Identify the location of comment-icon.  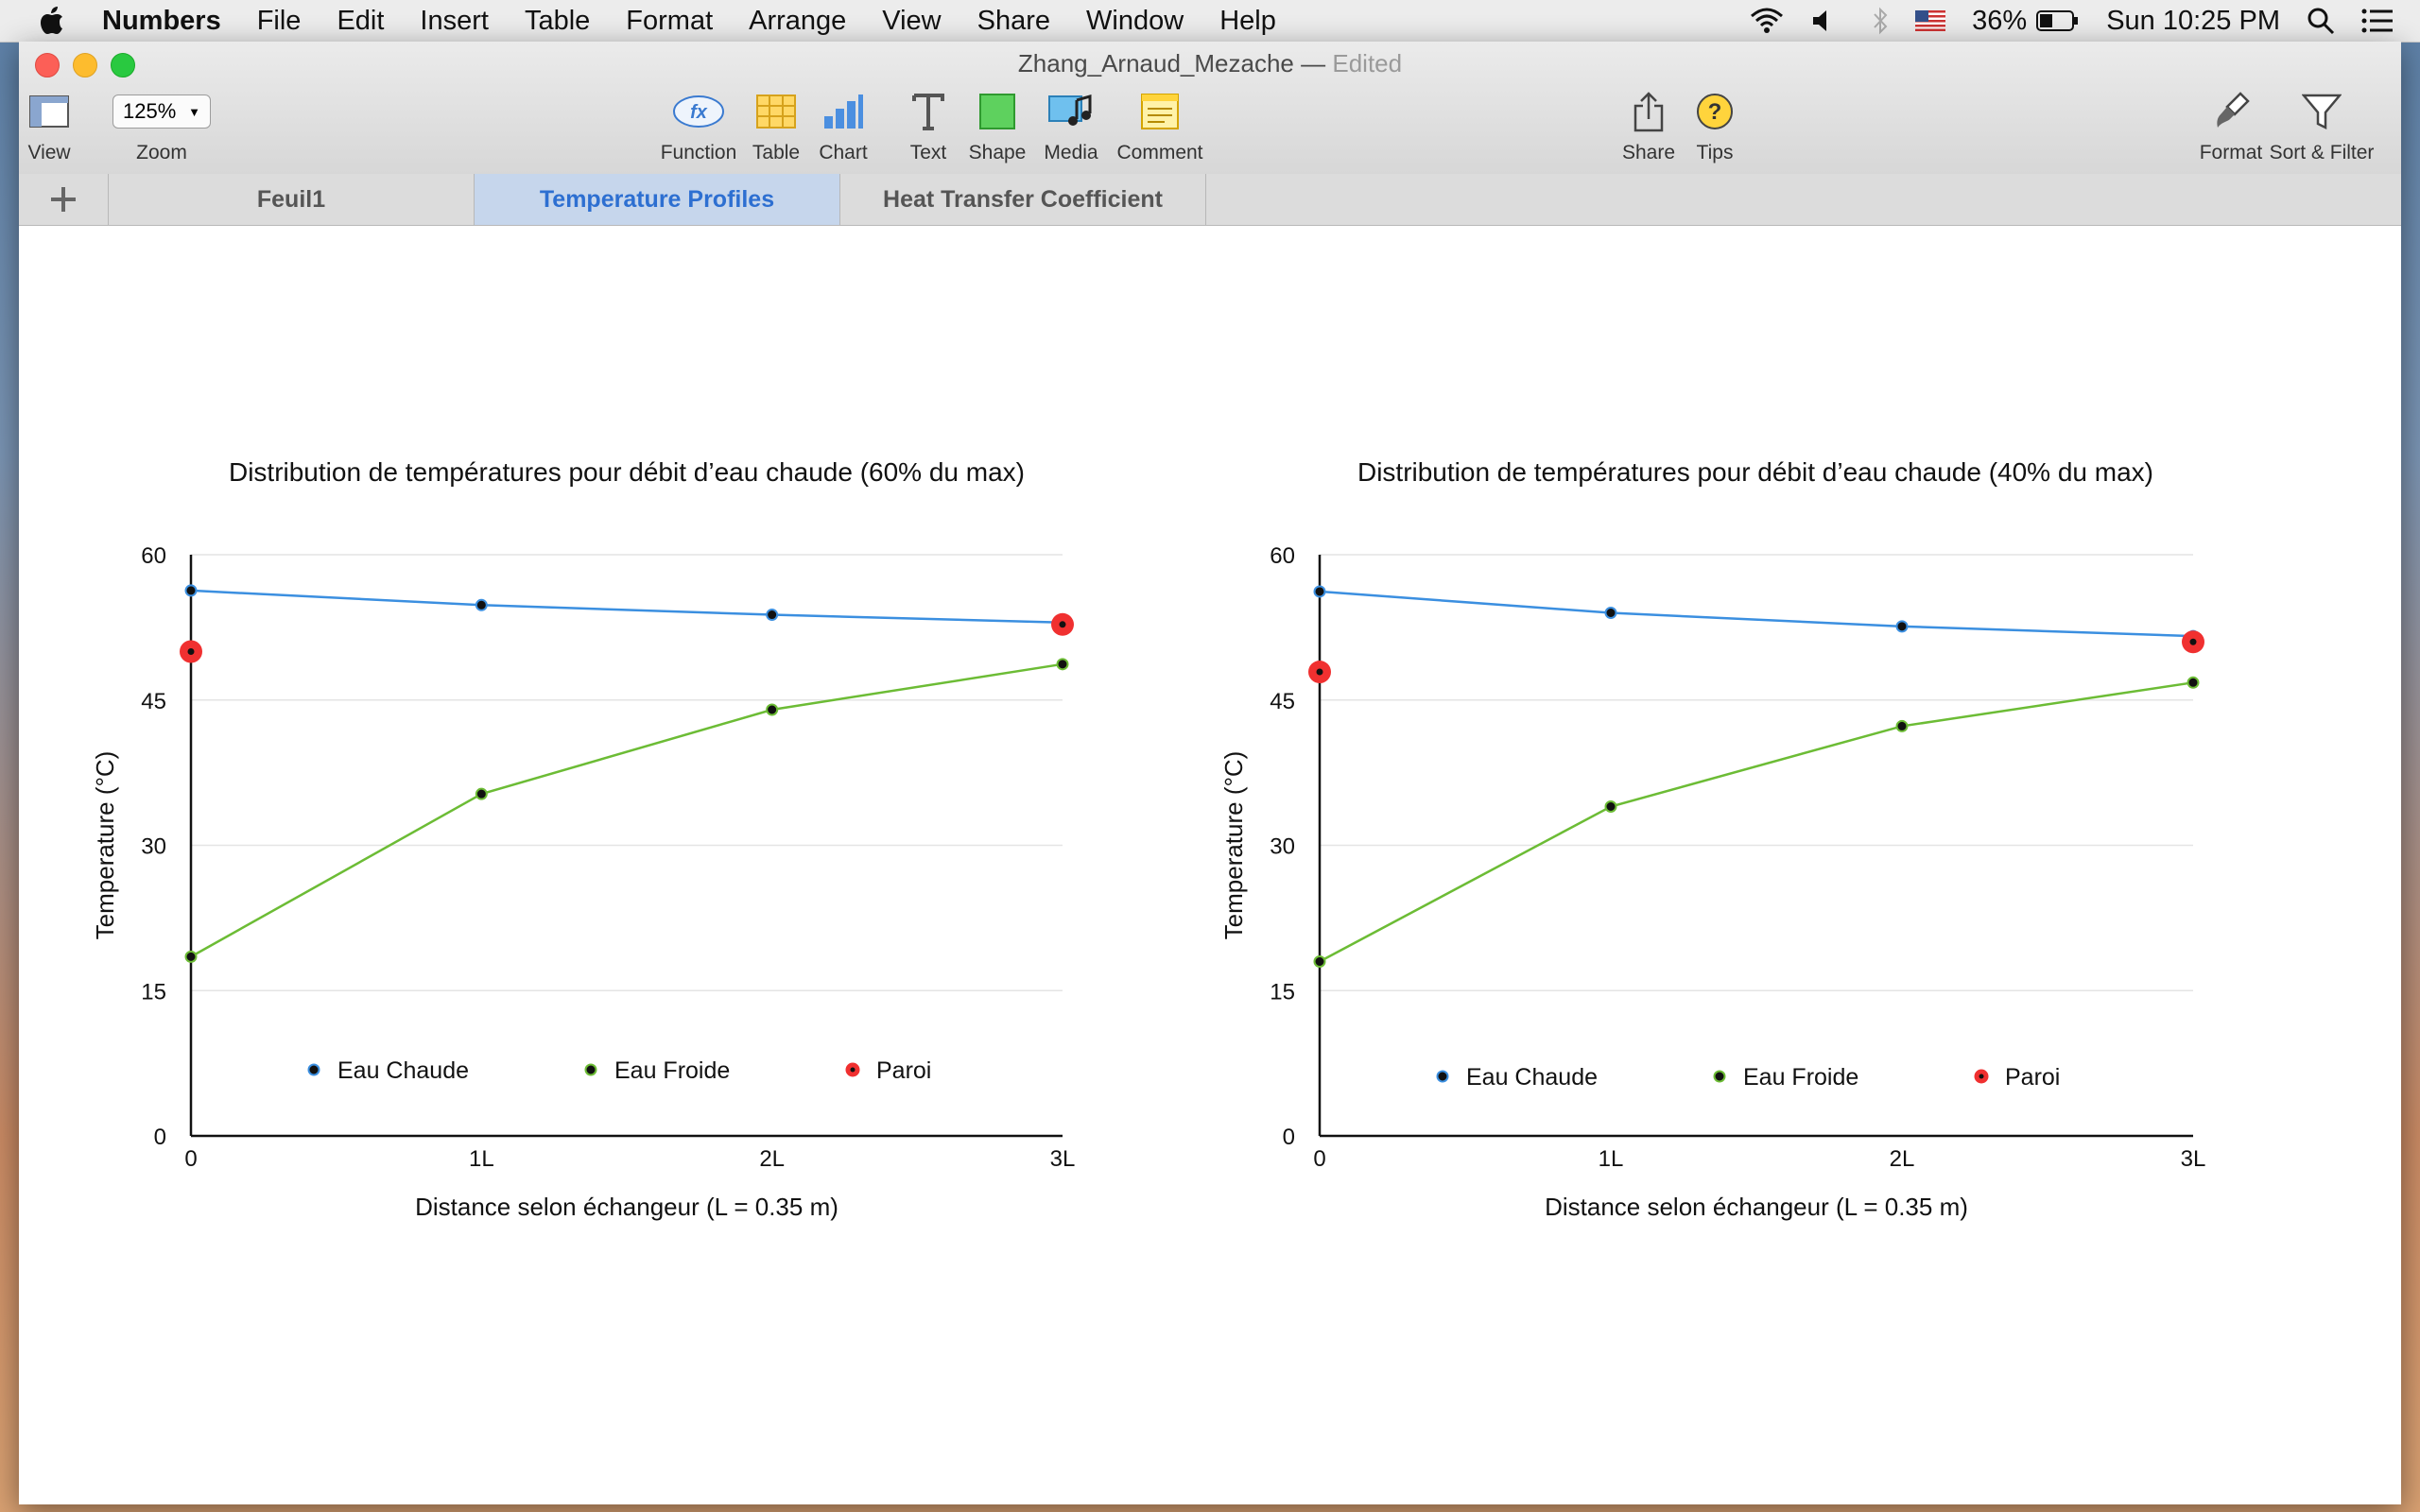
(1160, 111).